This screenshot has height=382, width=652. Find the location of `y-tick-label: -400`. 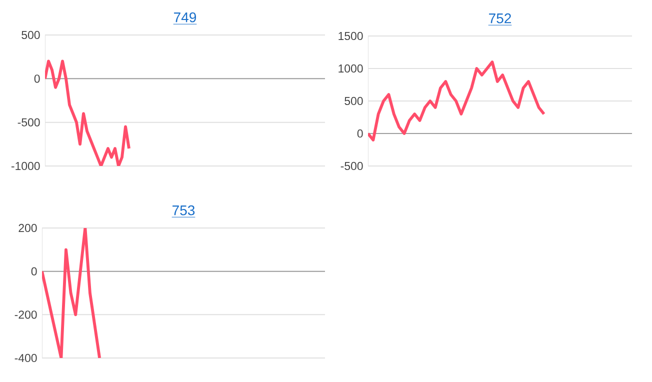

y-tick-label: -400 is located at coordinates (25, 358).